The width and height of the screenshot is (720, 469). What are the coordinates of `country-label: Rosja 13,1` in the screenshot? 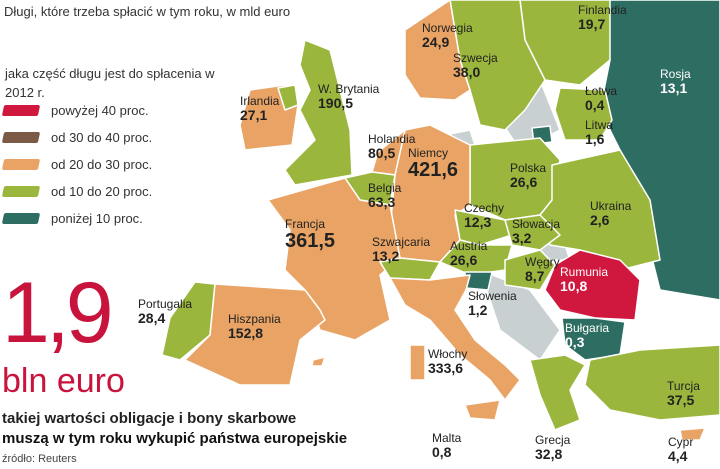 It's located at (675, 82).